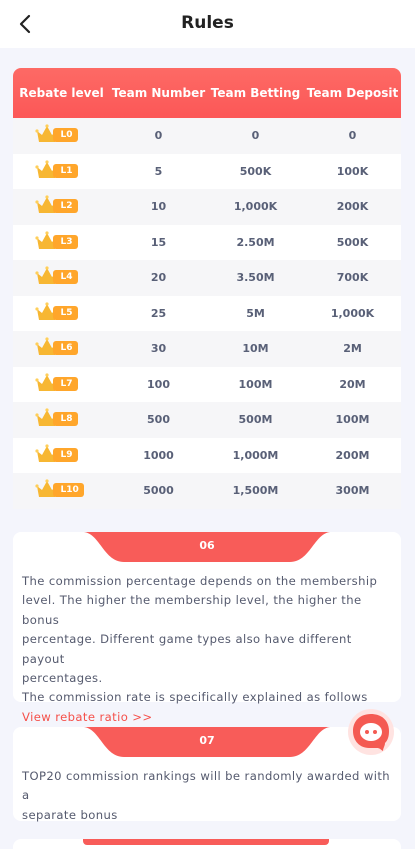 The image size is (415, 849). What do you see at coordinates (207, 455) in the screenshot?
I see `table-row: L9 1000 1,000M 200M` at bounding box center [207, 455].